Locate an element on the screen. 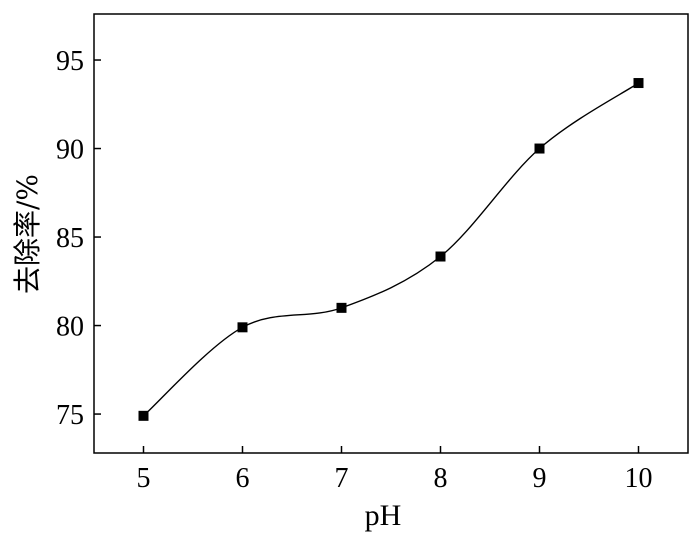 Image resolution: width=700 pixels, height=534 pixels. y-axis-label: 去除率/% is located at coordinates (27, 234).